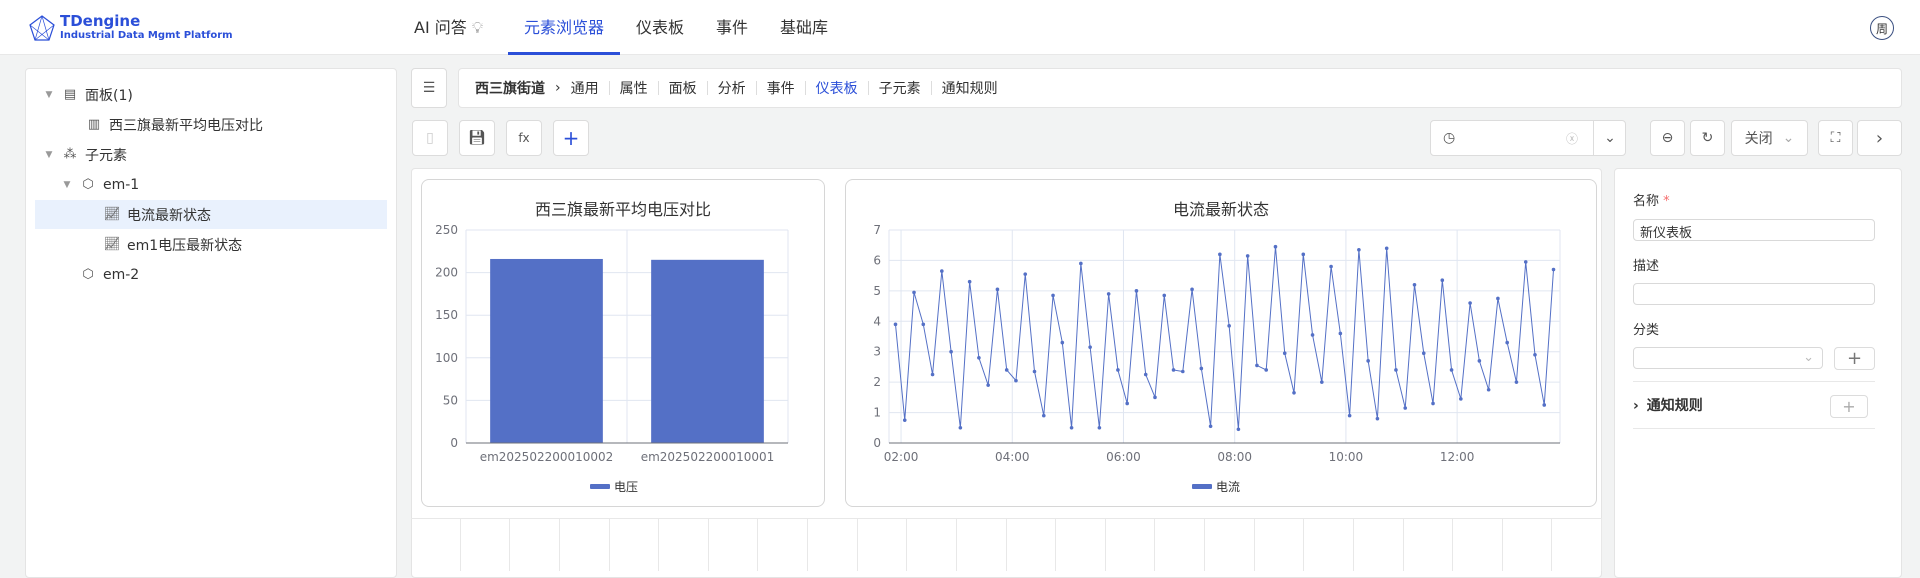 This screenshot has width=1920, height=578. What do you see at coordinates (1879, 138) in the screenshot?
I see `expand-panel-button: ›` at bounding box center [1879, 138].